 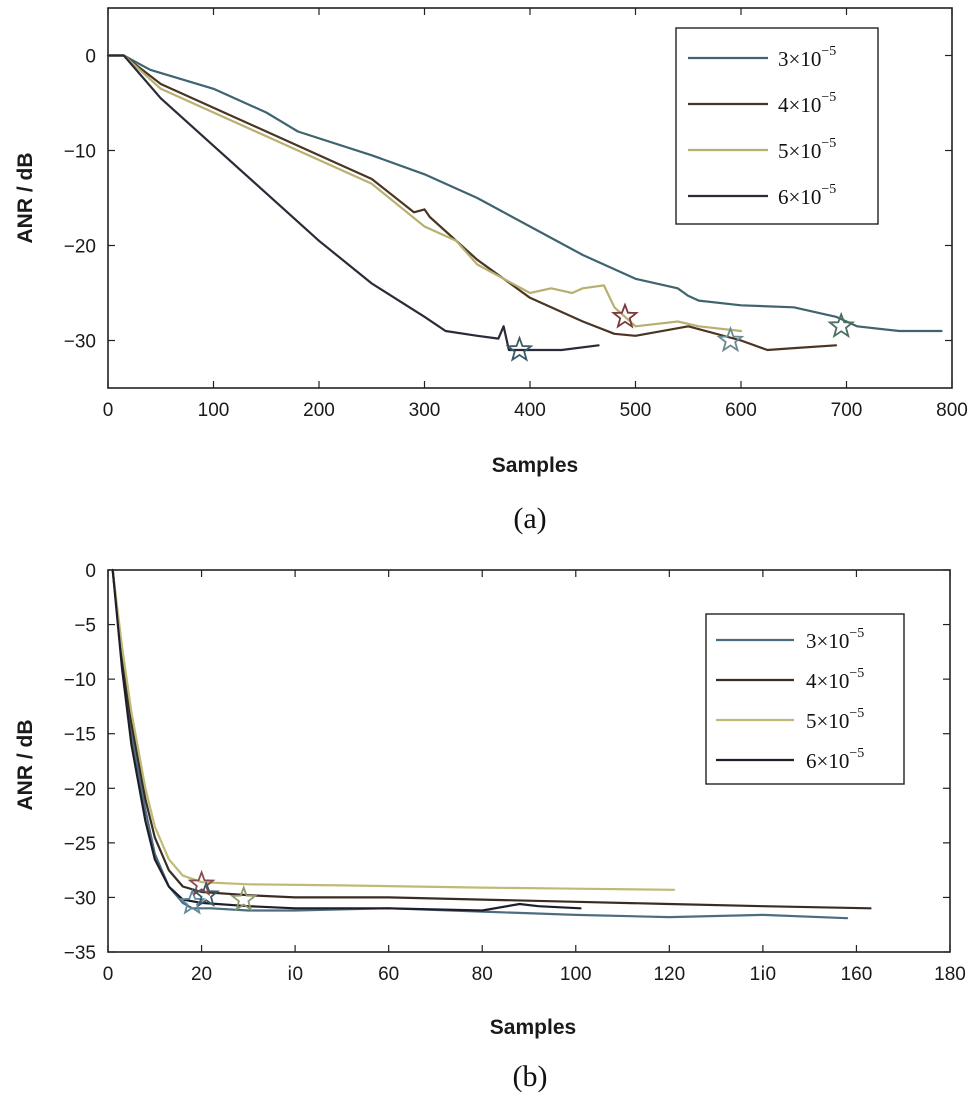 I want to click on y-tick-label: −15, so click(x=80, y=735).